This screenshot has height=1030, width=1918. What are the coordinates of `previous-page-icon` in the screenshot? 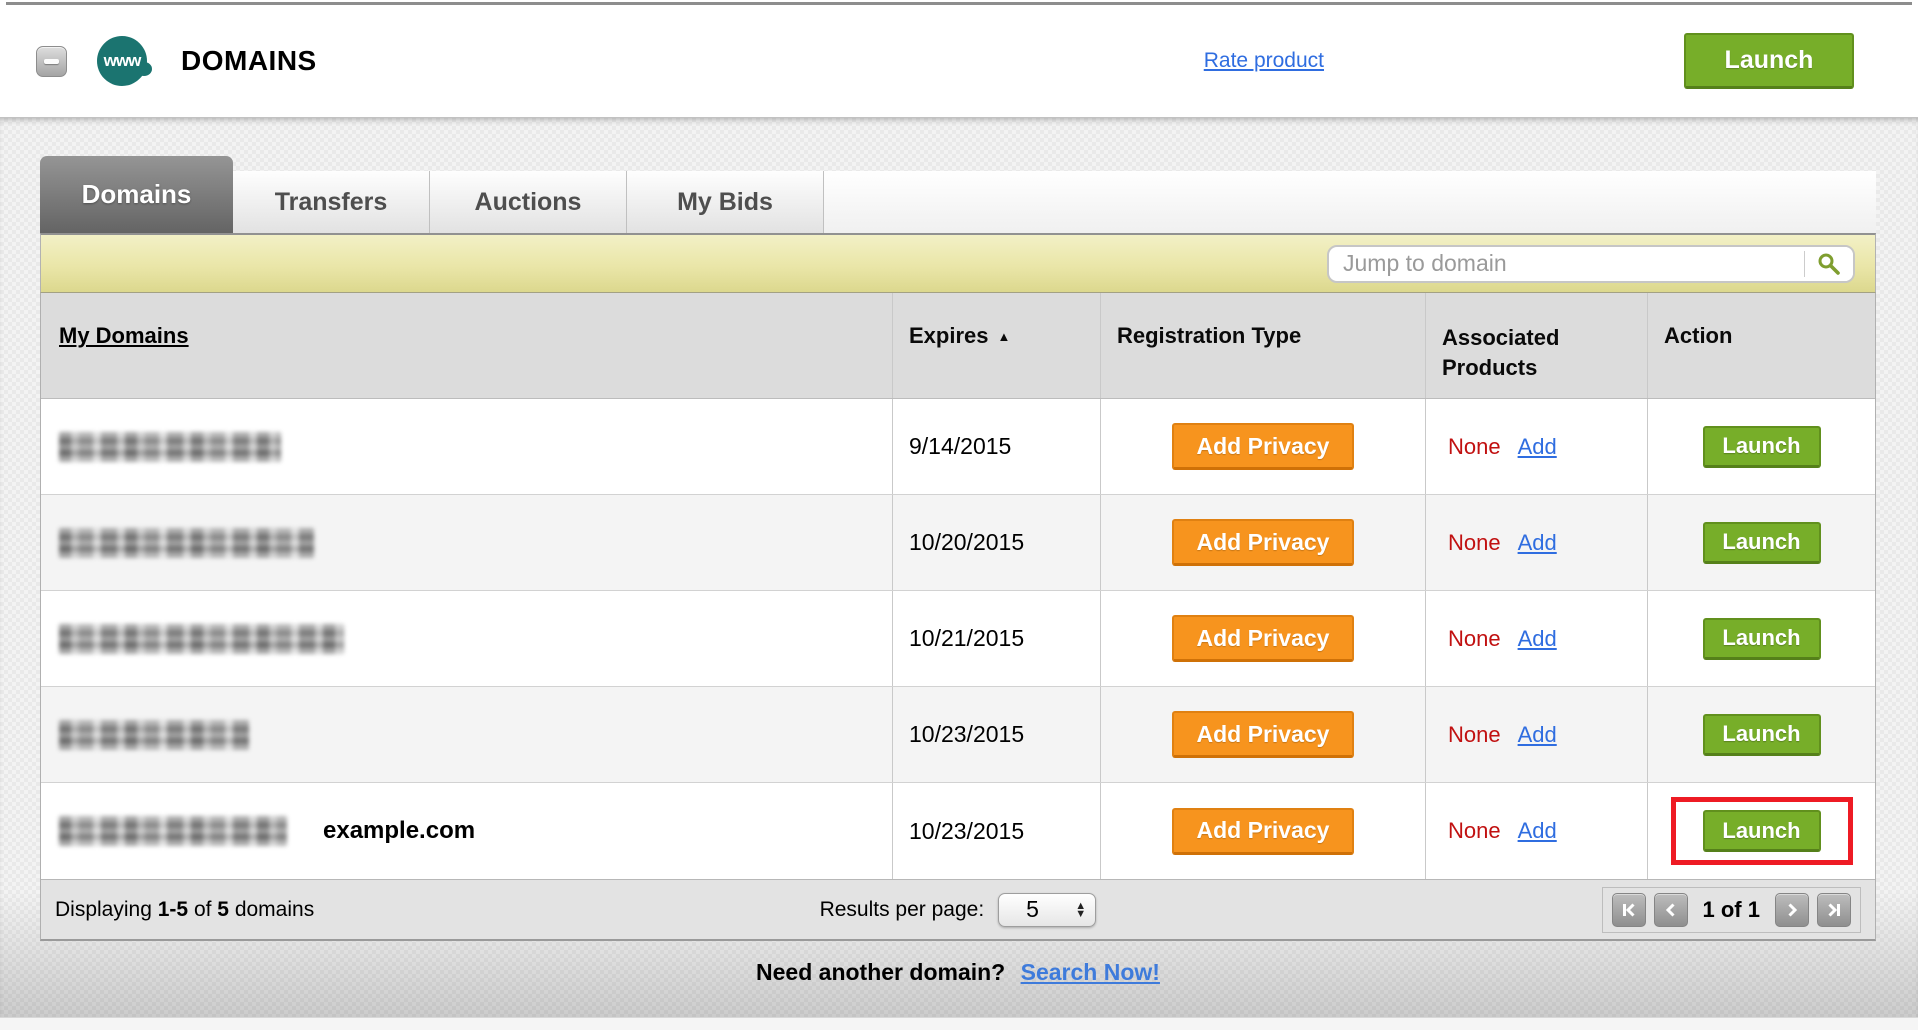 It's located at (1670, 909).